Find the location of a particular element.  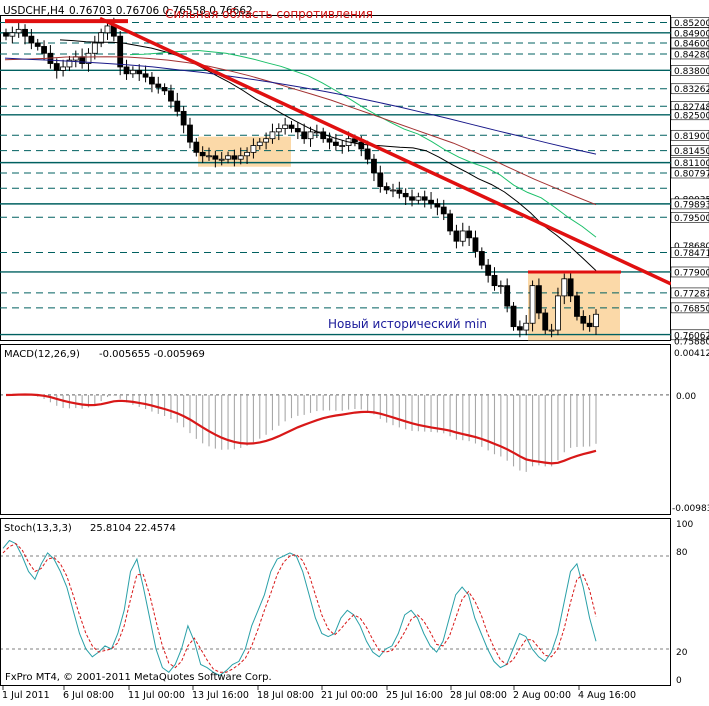

price-tick-label: 0.79500 is located at coordinates (691, 219).